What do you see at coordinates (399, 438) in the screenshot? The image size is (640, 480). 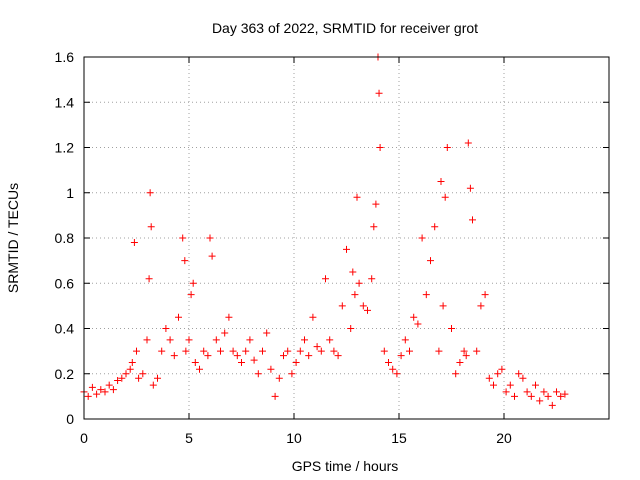 I see `x-tick-label: 15` at bounding box center [399, 438].